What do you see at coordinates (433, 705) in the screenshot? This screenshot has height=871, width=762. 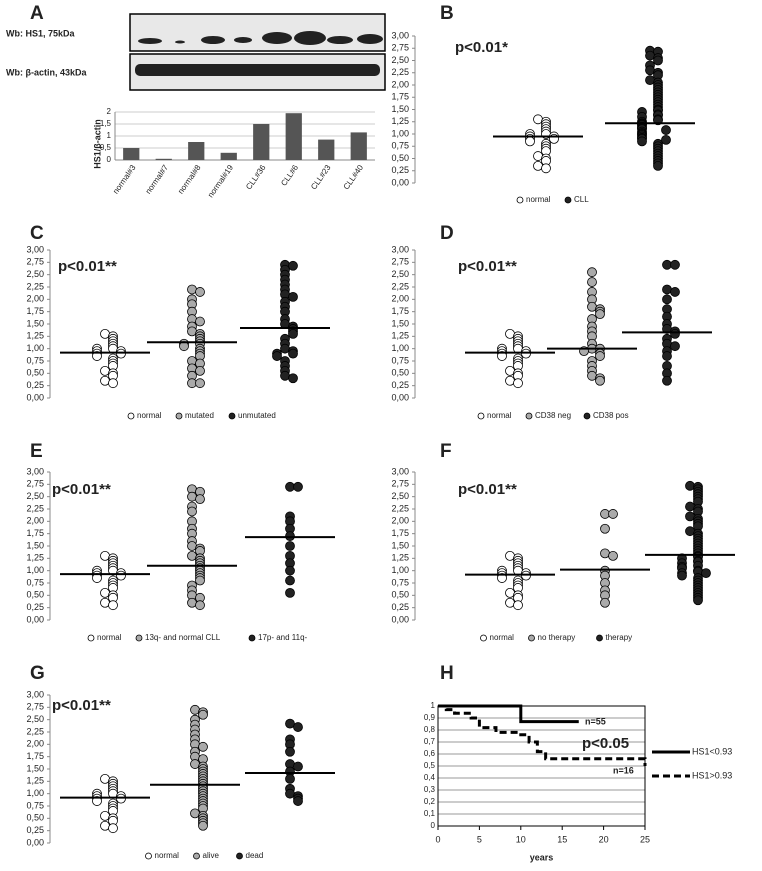 I see `y-tick-label: 1` at bounding box center [433, 705].